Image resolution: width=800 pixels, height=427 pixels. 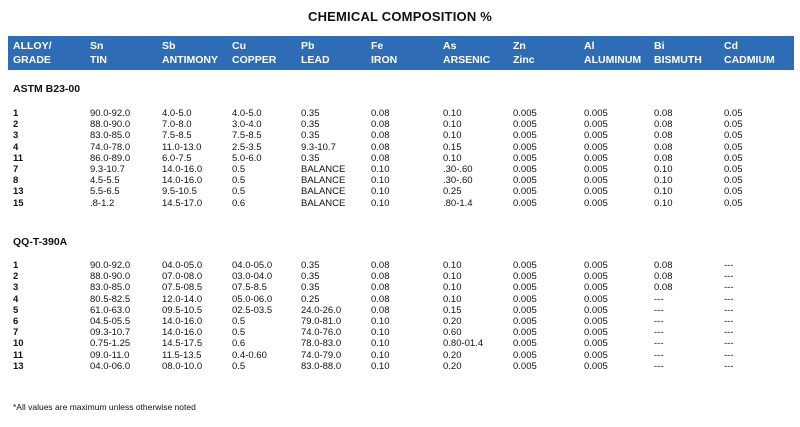 I want to click on cell-copper: 04.0-05.0, so click(x=252, y=265).